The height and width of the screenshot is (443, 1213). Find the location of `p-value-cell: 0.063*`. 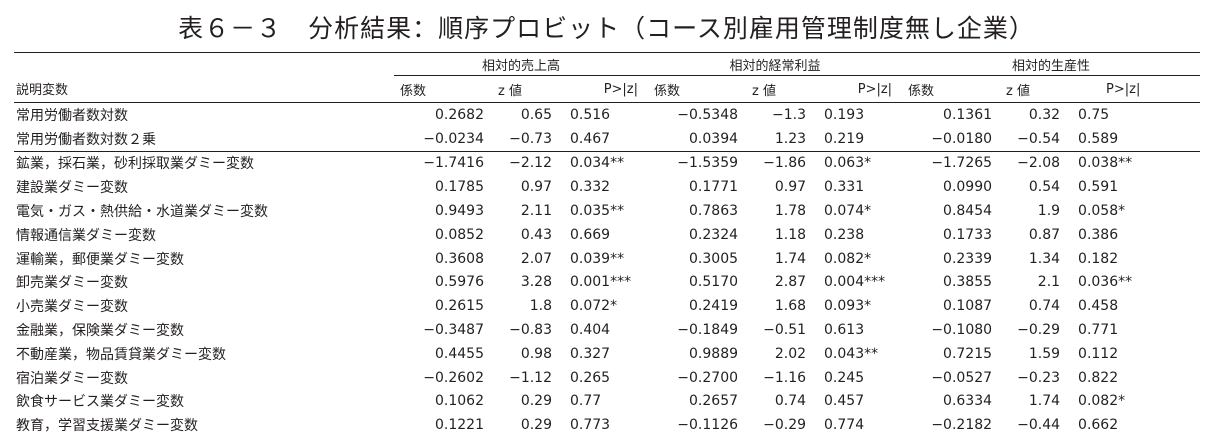

p-value-cell: 0.063* is located at coordinates (848, 163).